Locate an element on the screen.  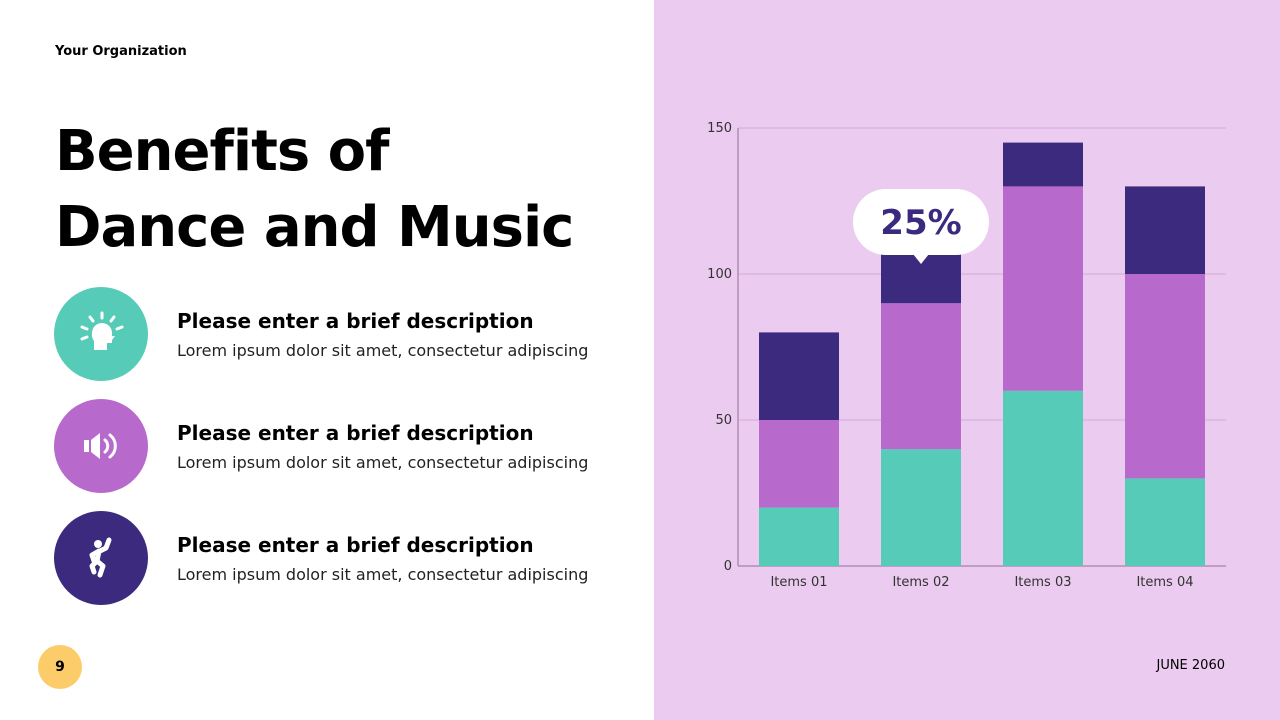
x-tick-label: Items 02 is located at coordinates (920, 582).